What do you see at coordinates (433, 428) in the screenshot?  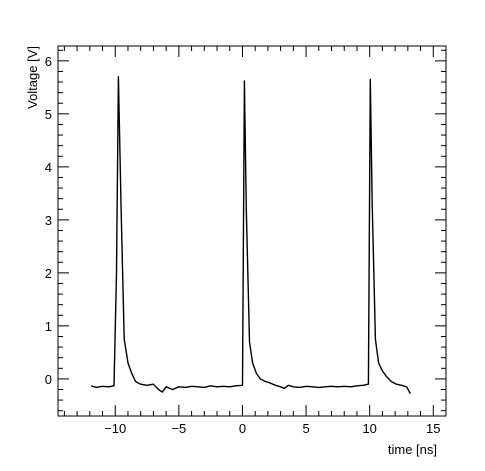 I see `x-tick-label: 15` at bounding box center [433, 428].